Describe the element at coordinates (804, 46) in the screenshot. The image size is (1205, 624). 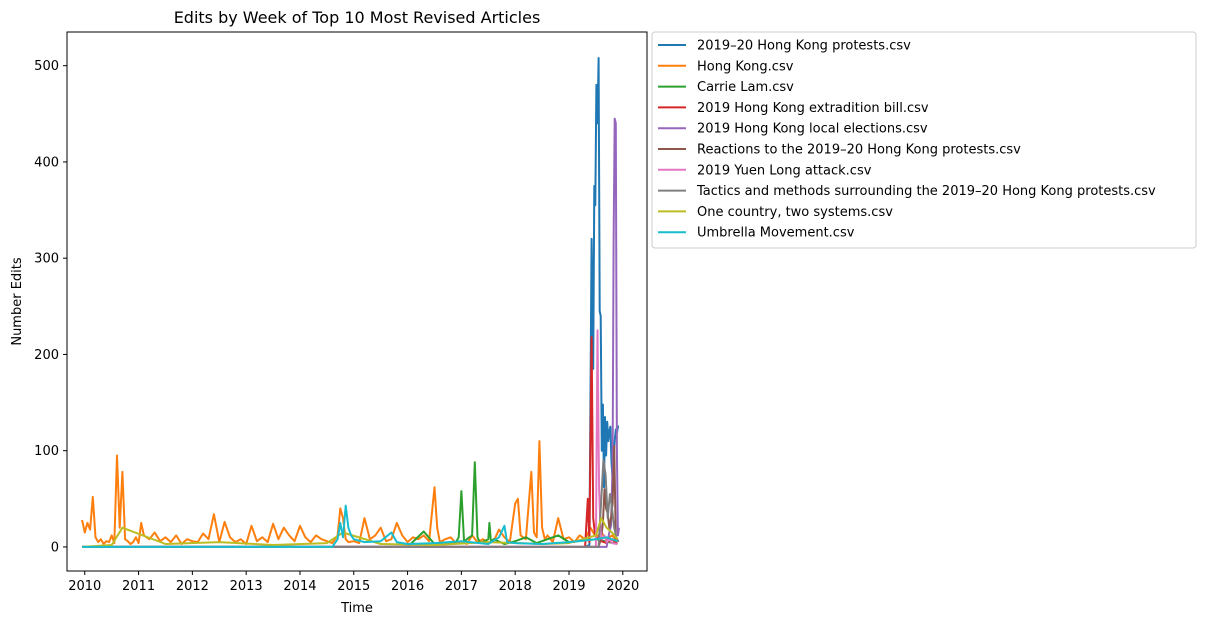
I see `legend-entry: 2019–20 Hong Kong protests.csv` at that location.